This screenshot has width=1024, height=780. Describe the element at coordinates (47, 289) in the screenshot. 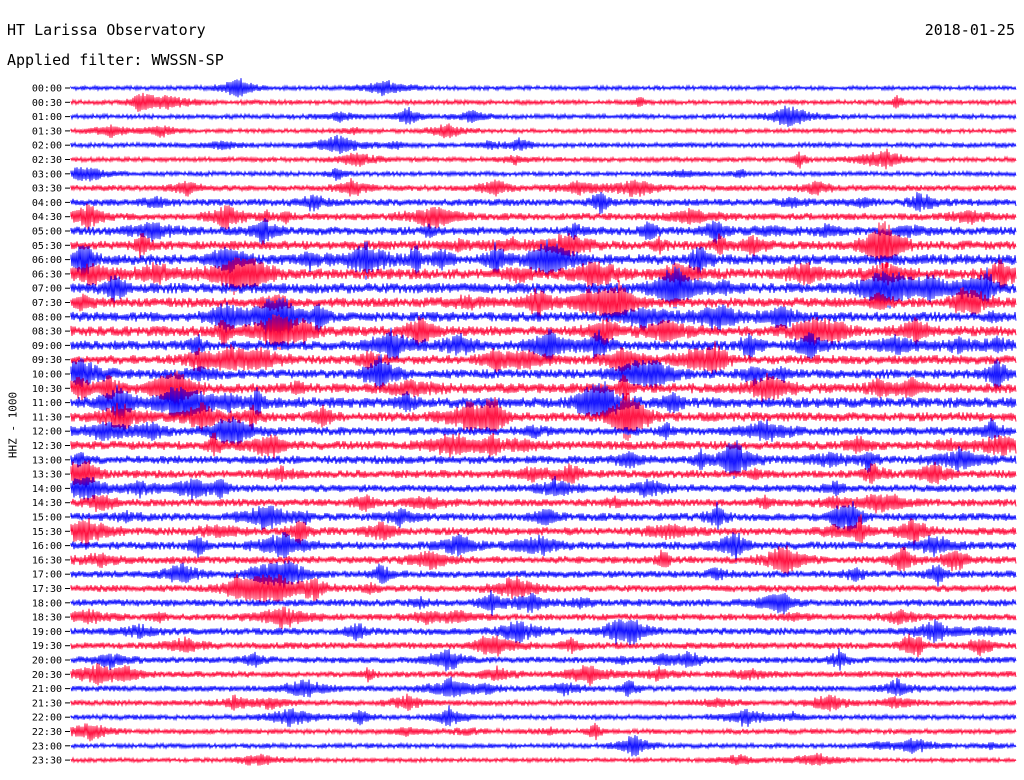

I see `row-time-label: 07:00` at that location.